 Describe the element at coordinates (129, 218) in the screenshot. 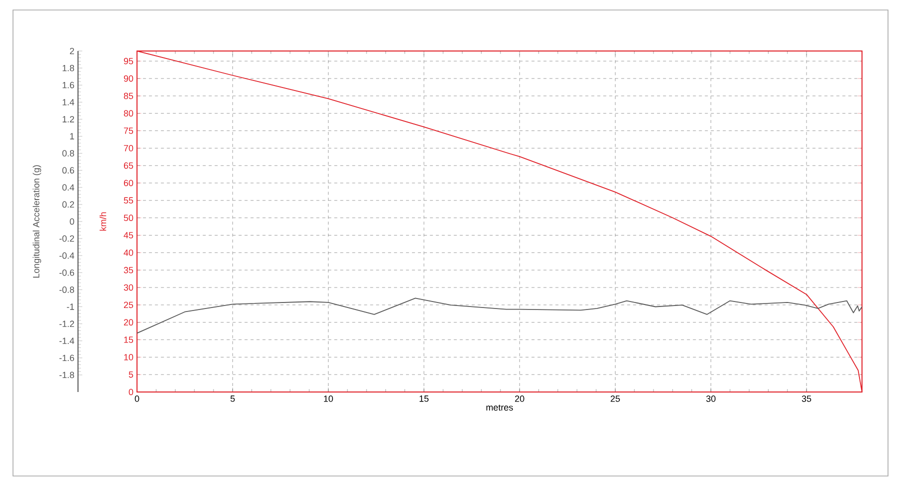

I see `y2-tick-label: 50` at that location.